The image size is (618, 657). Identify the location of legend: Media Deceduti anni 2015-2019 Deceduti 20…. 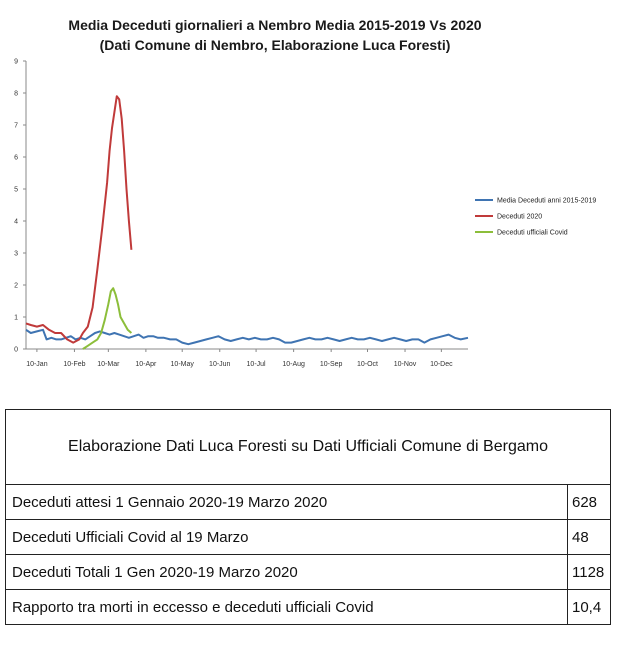
(535, 217).